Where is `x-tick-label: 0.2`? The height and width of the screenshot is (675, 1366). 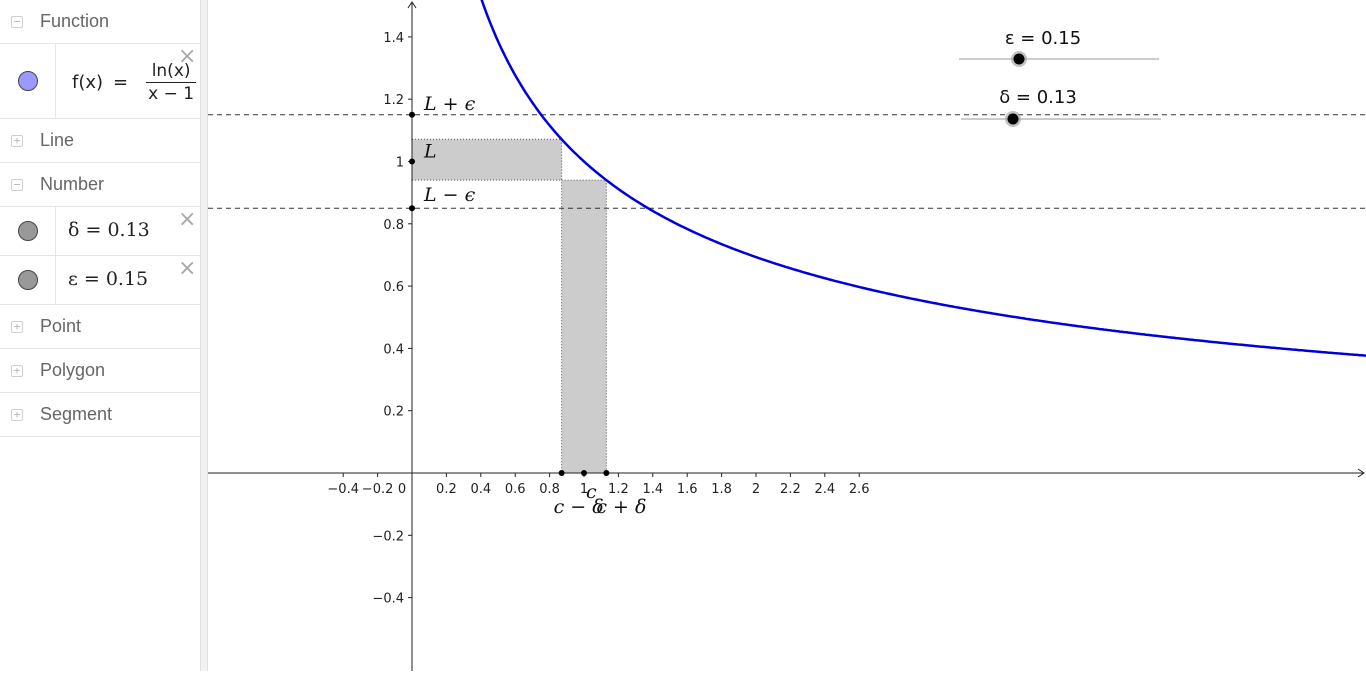 x-tick-label: 0.2 is located at coordinates (446, 489).